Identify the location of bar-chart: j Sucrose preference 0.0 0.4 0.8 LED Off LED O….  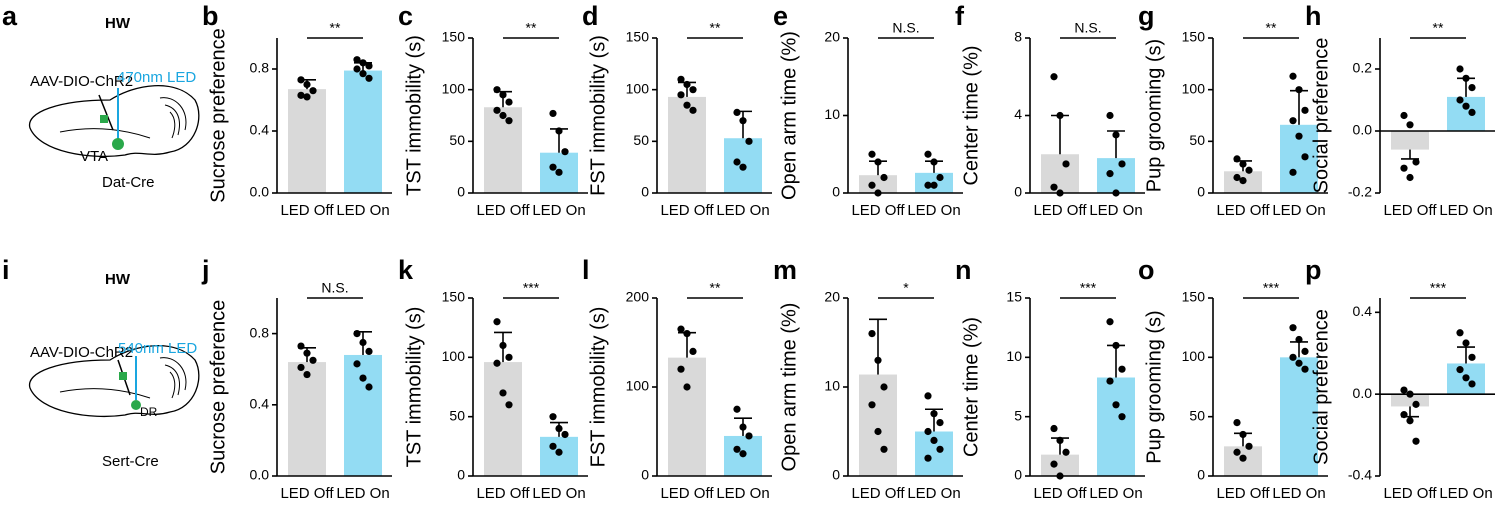
(296, 378).